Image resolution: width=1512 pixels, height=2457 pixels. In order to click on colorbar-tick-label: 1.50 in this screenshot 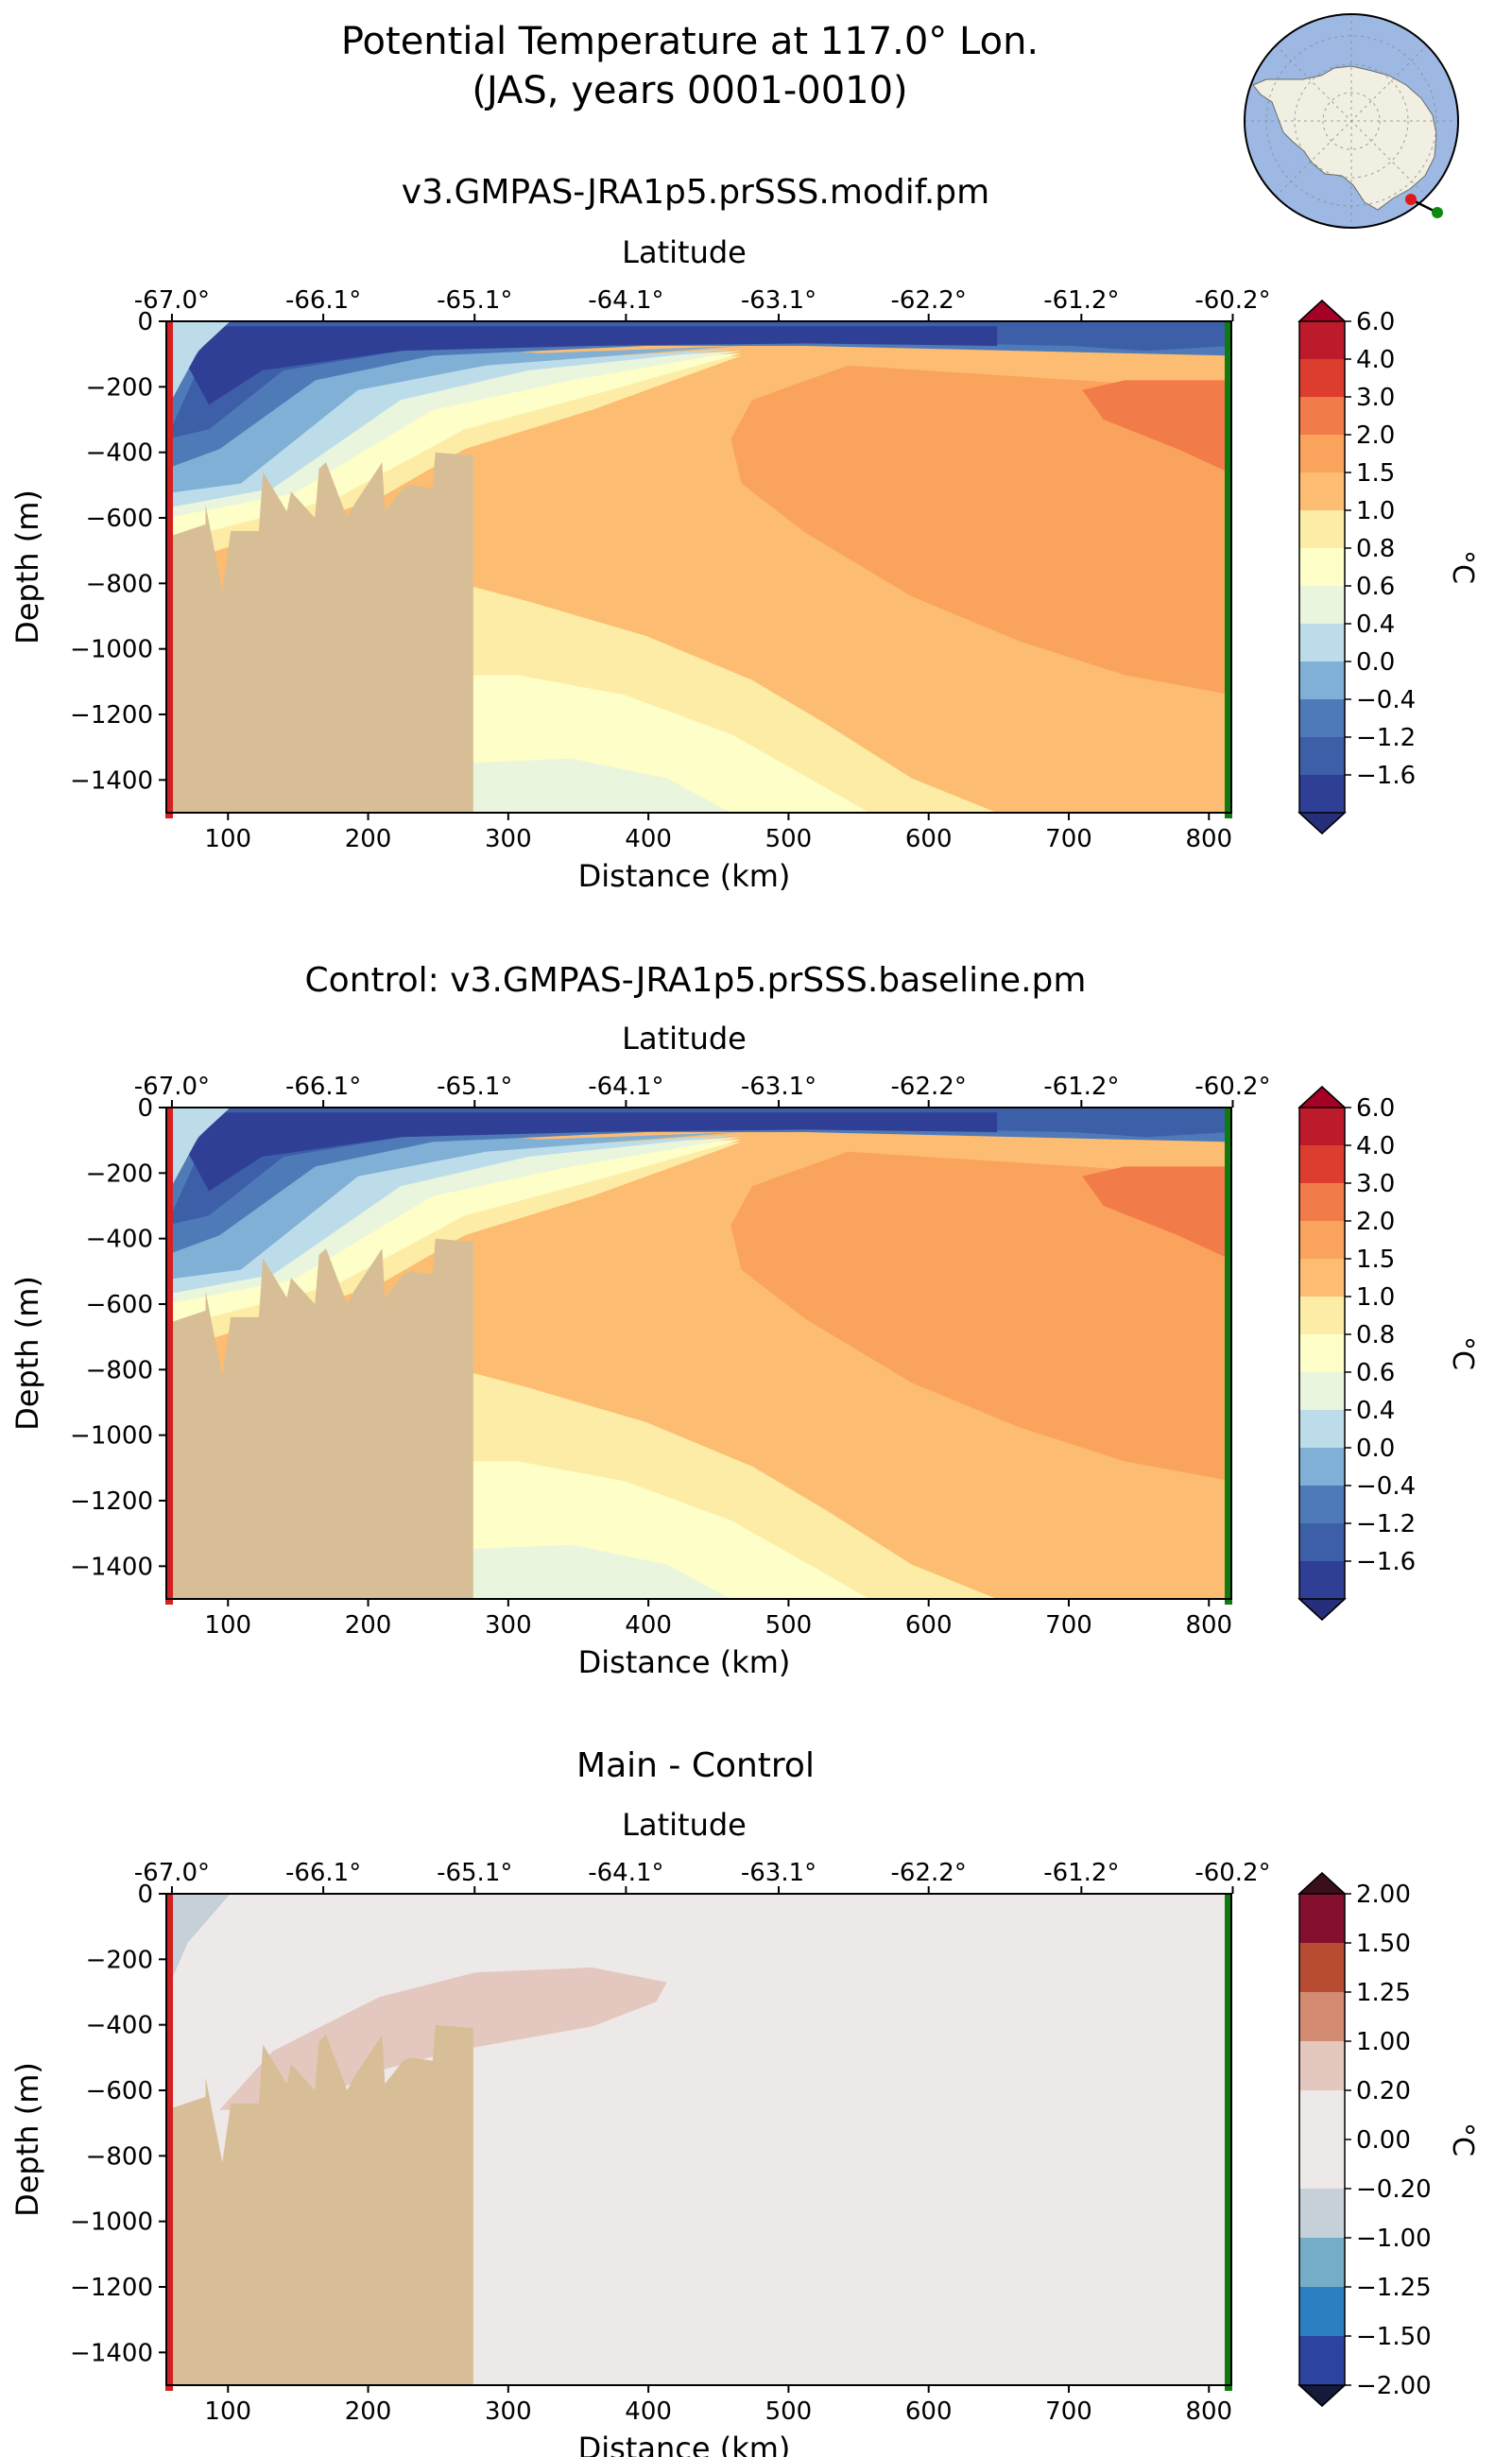, I will do `click(1383, 1944)`.